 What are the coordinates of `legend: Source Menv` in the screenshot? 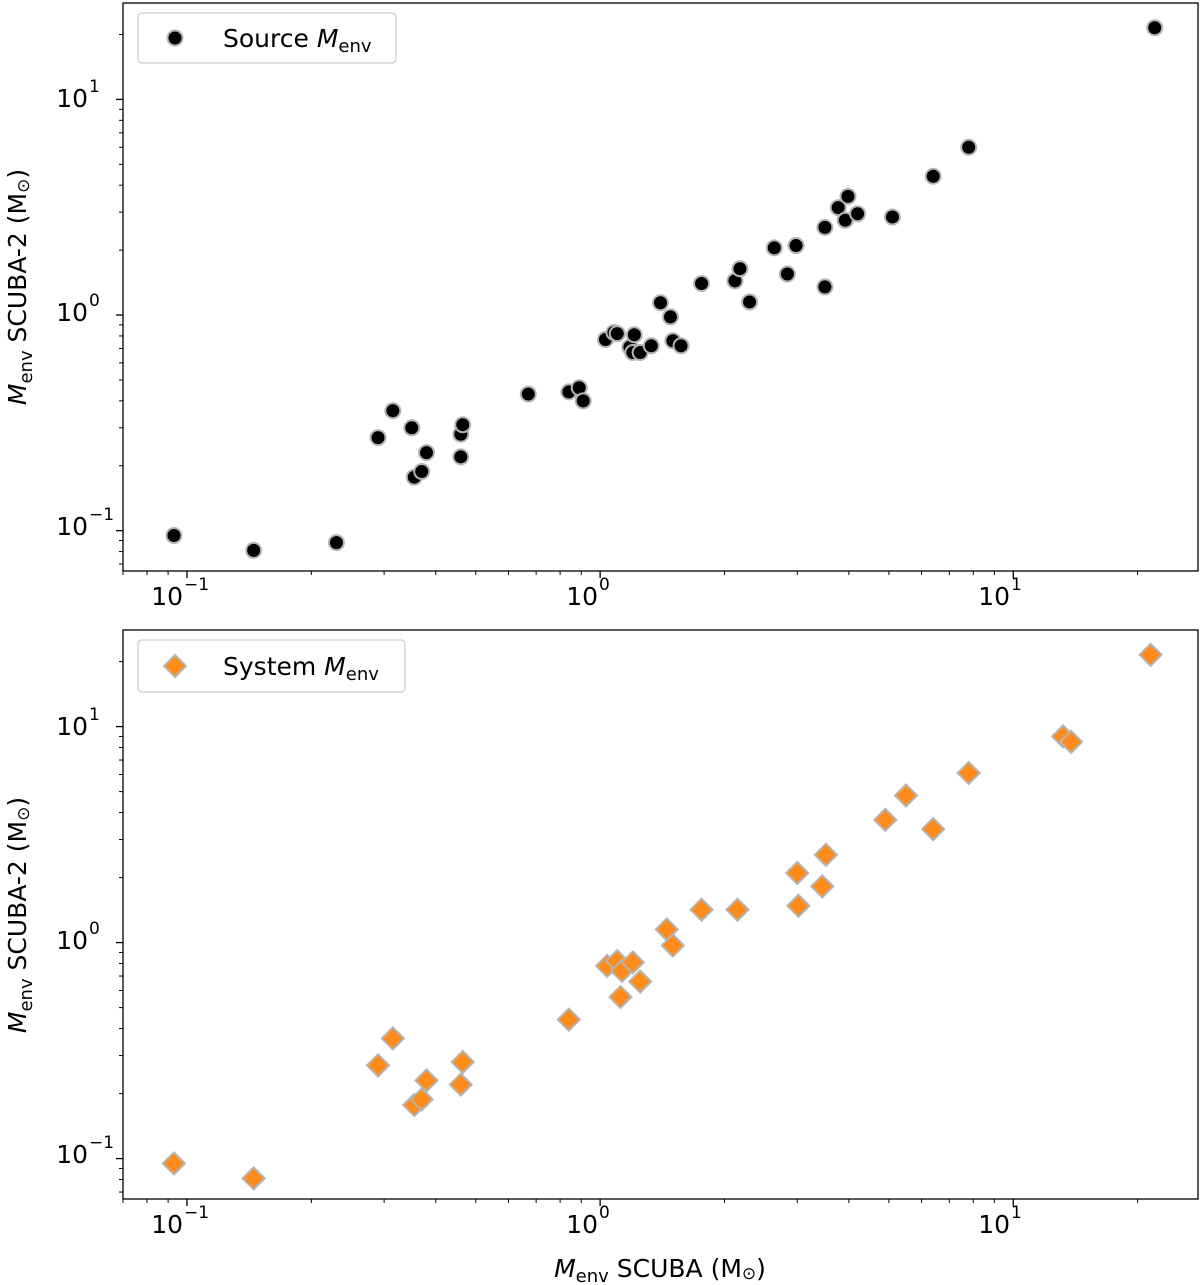 It's located at (267, 38).